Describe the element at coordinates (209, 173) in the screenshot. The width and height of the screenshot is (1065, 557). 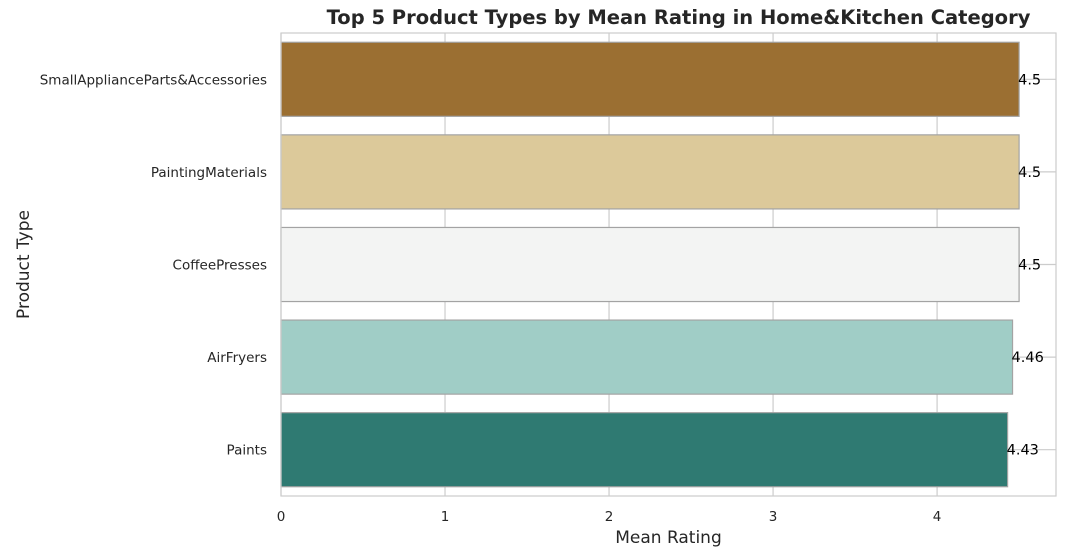
I see `y-tick-label-1: PaintingMaterials` at that location.